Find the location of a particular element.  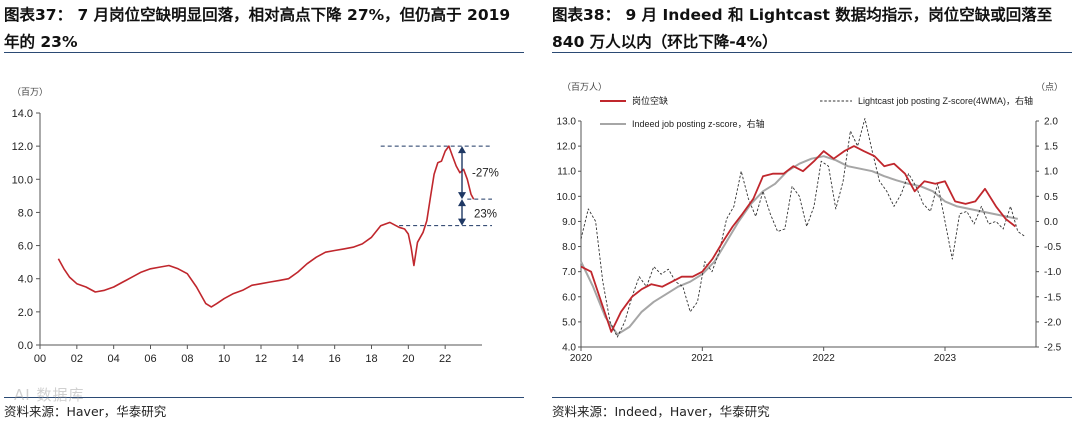

right-top-rule is located at coordinates (812, 52).